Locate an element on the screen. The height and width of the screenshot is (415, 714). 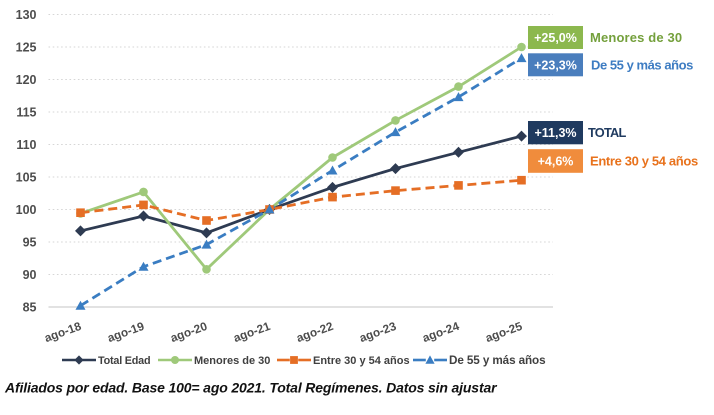
svg-text: 120 is located at coordinates (26, 80).